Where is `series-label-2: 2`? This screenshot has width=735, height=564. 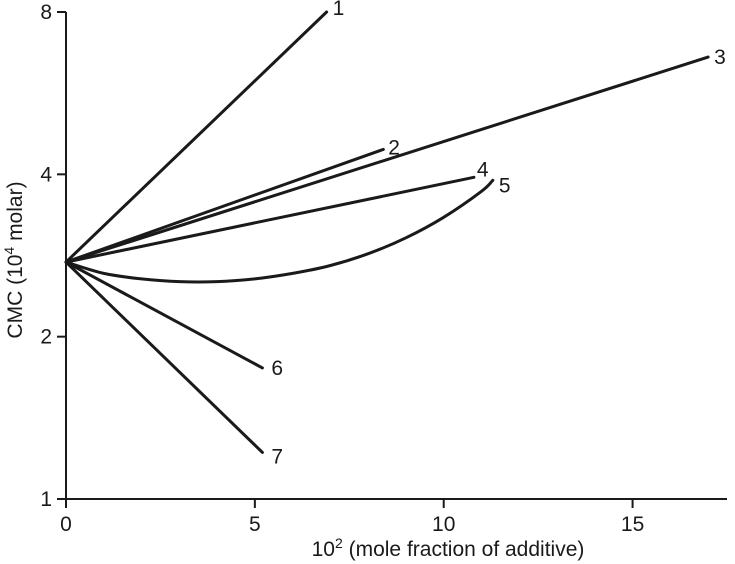 series-label-2: 2 is located at coordinates (394, 147).